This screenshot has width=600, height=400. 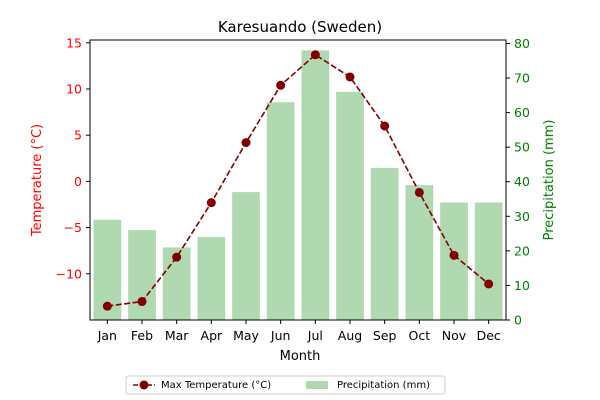 What do you see at coordinates (74, 42) in the screenshot?
I see `left-y-tick-label: 15` at bounding box center [74, 42].